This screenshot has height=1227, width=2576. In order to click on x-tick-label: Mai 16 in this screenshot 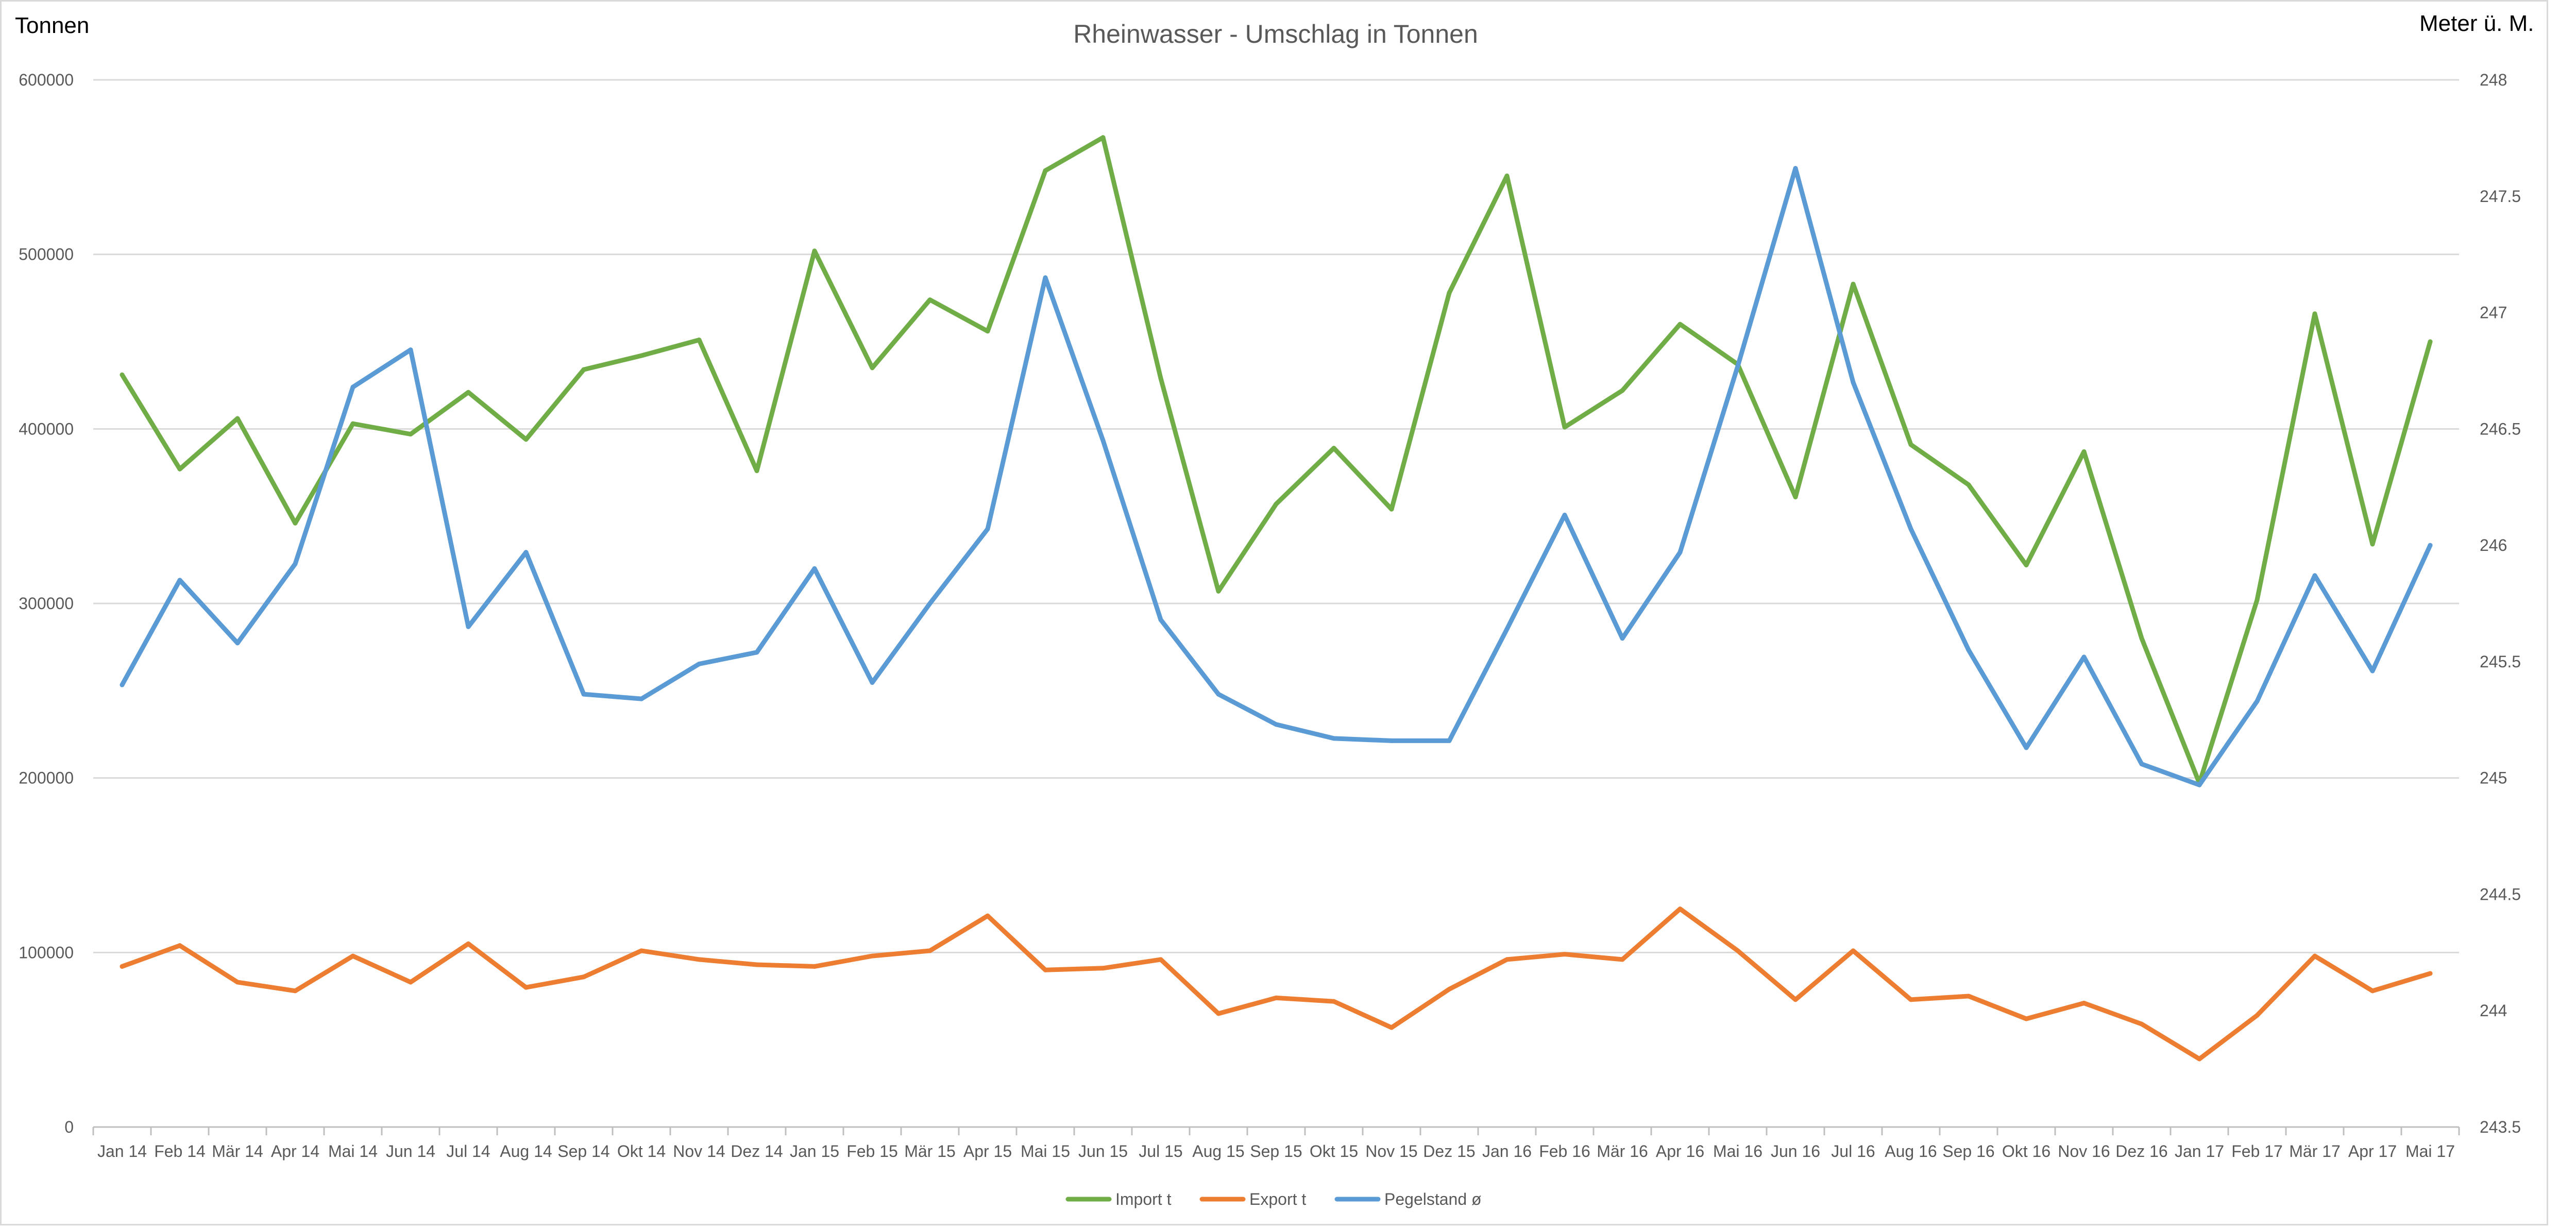, I will do `click(1737, 1151)`.